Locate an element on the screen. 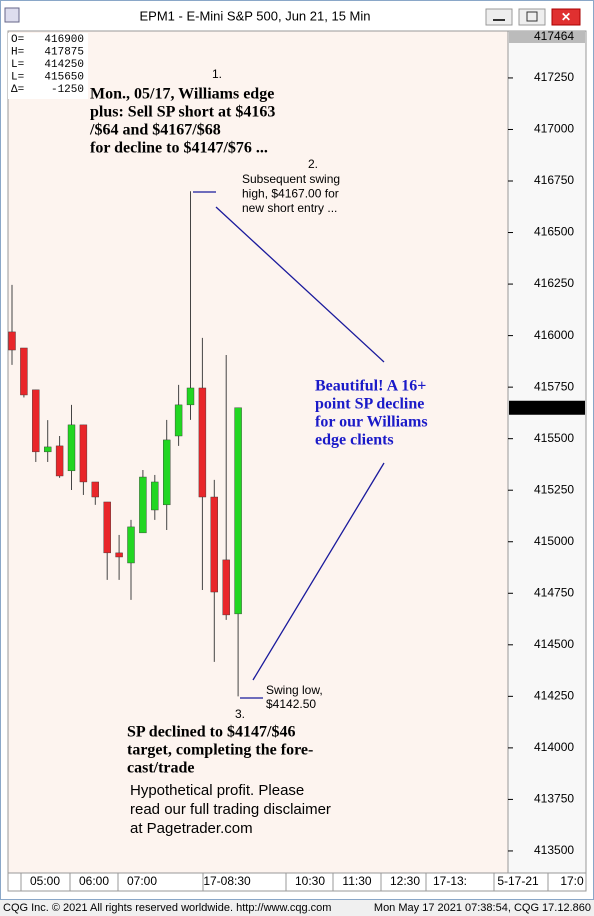  y-tick-label: 416250 is located at coordinates (554, 283).